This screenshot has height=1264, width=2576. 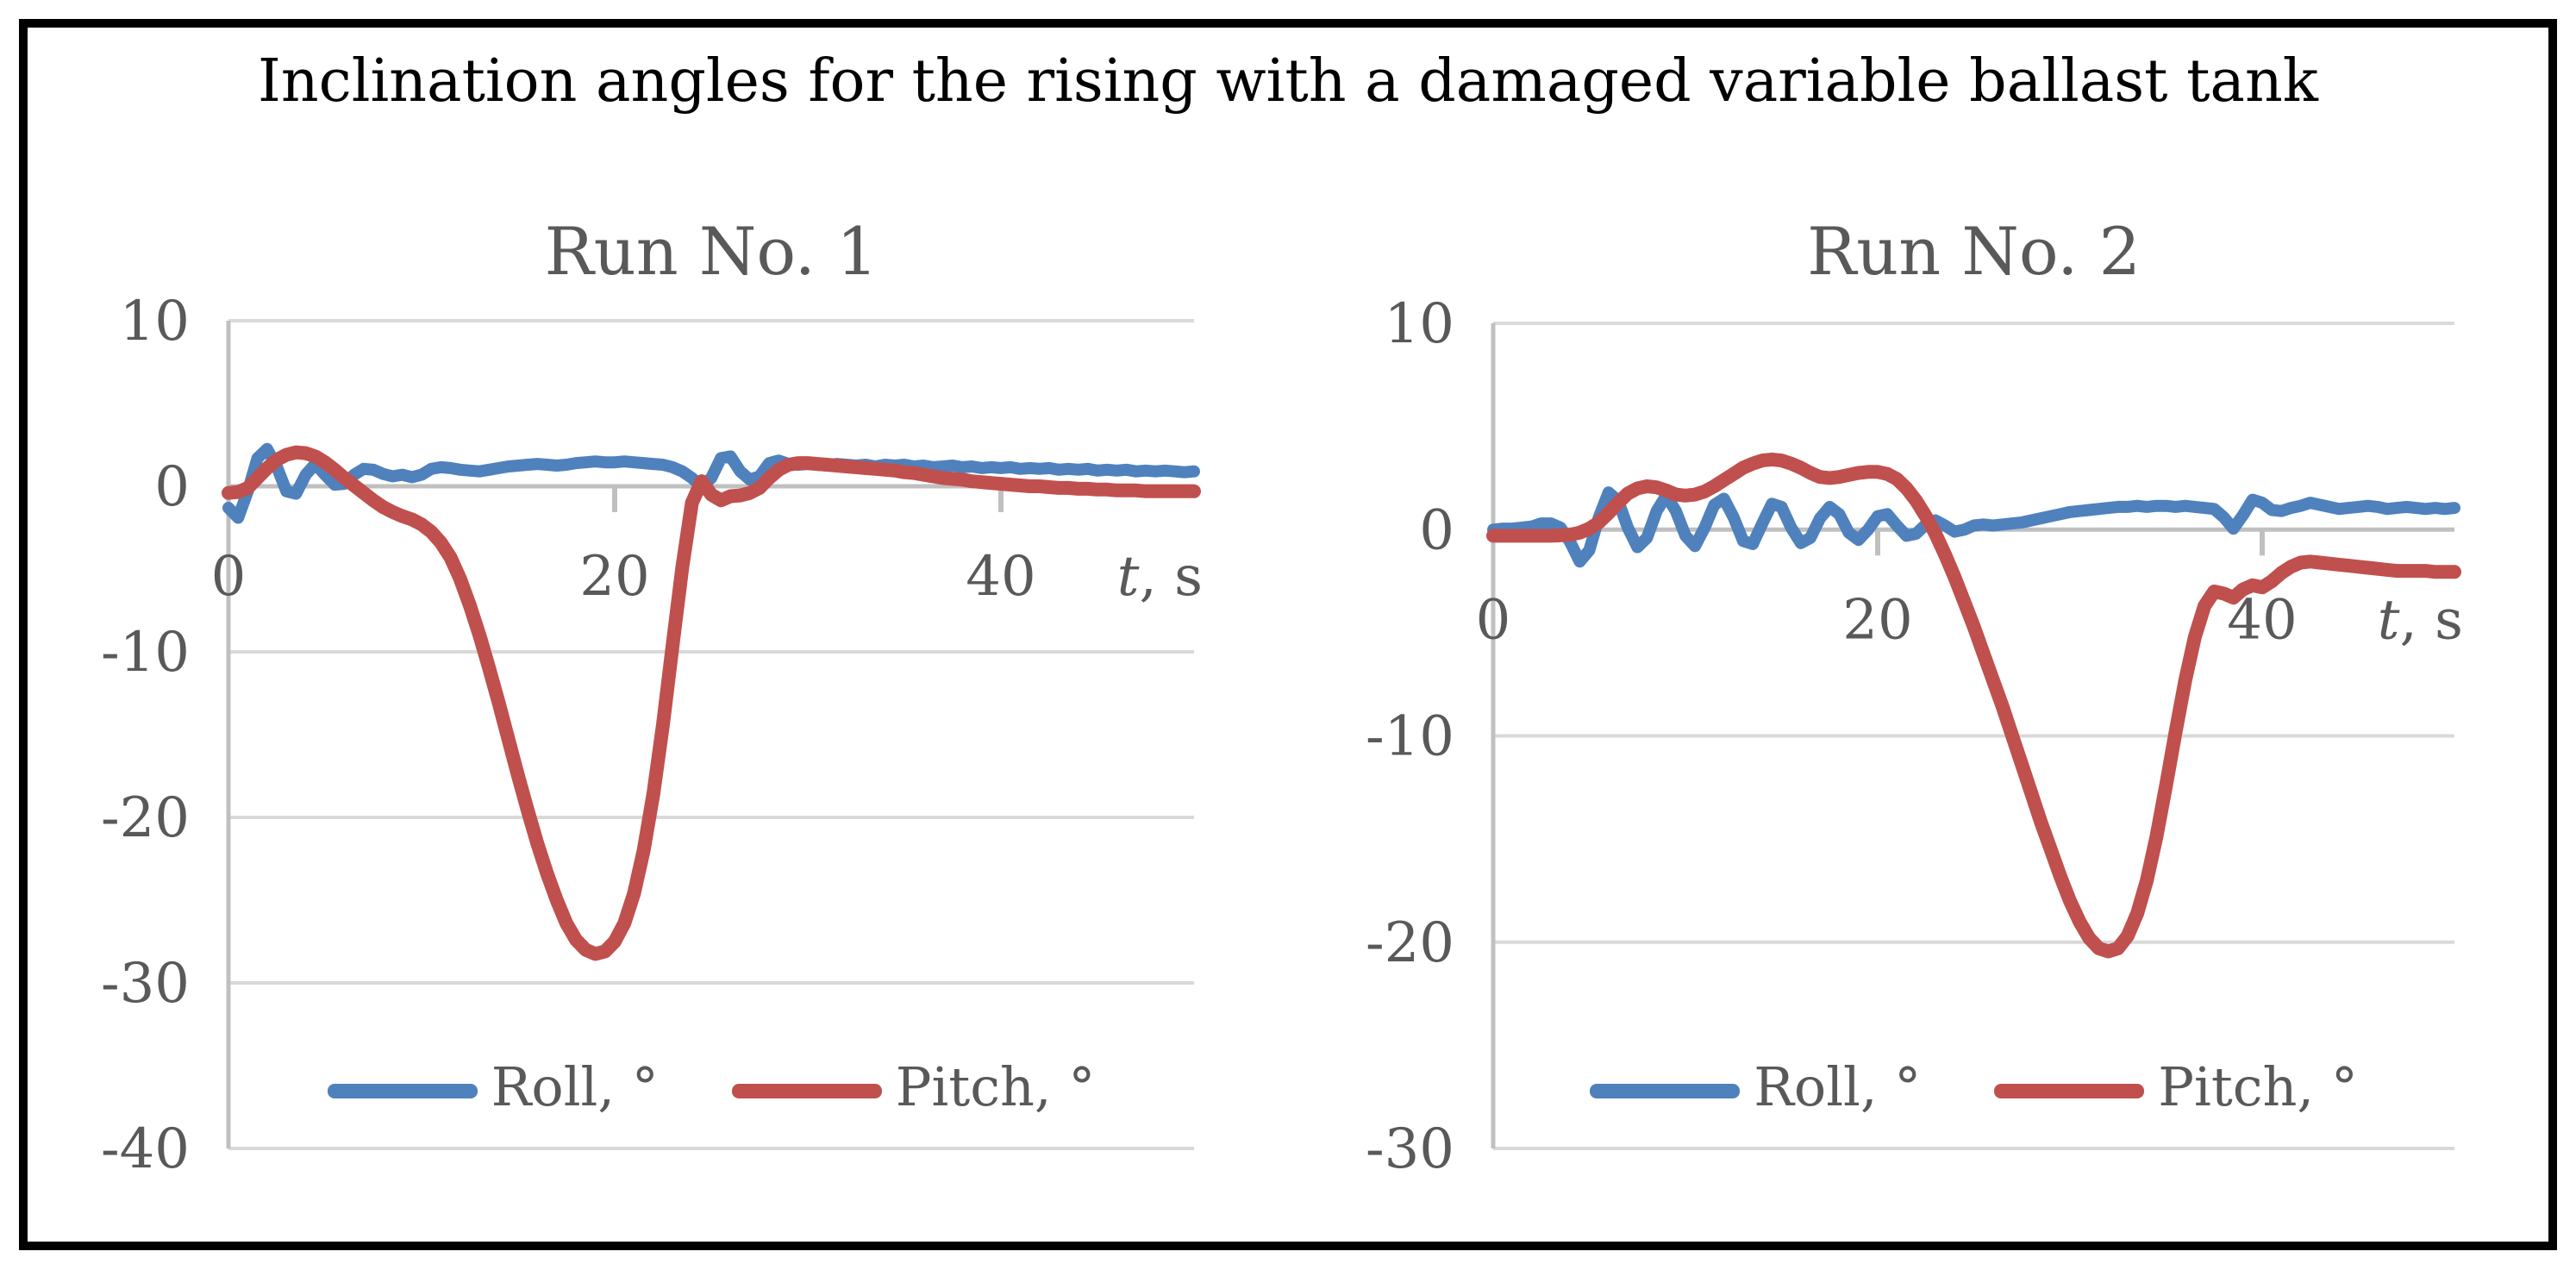 What do you see at coordinates (1001, 577) in the screenshot?
I see `x-tick-label: 40` at bounding box center [1001, 577].